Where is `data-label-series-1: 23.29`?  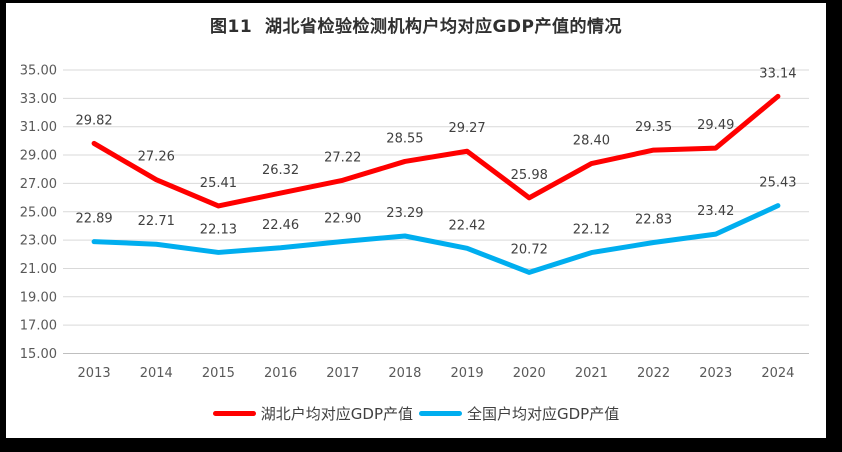
data-label-series-1: 23.29 is located at coordinates (404, 213).